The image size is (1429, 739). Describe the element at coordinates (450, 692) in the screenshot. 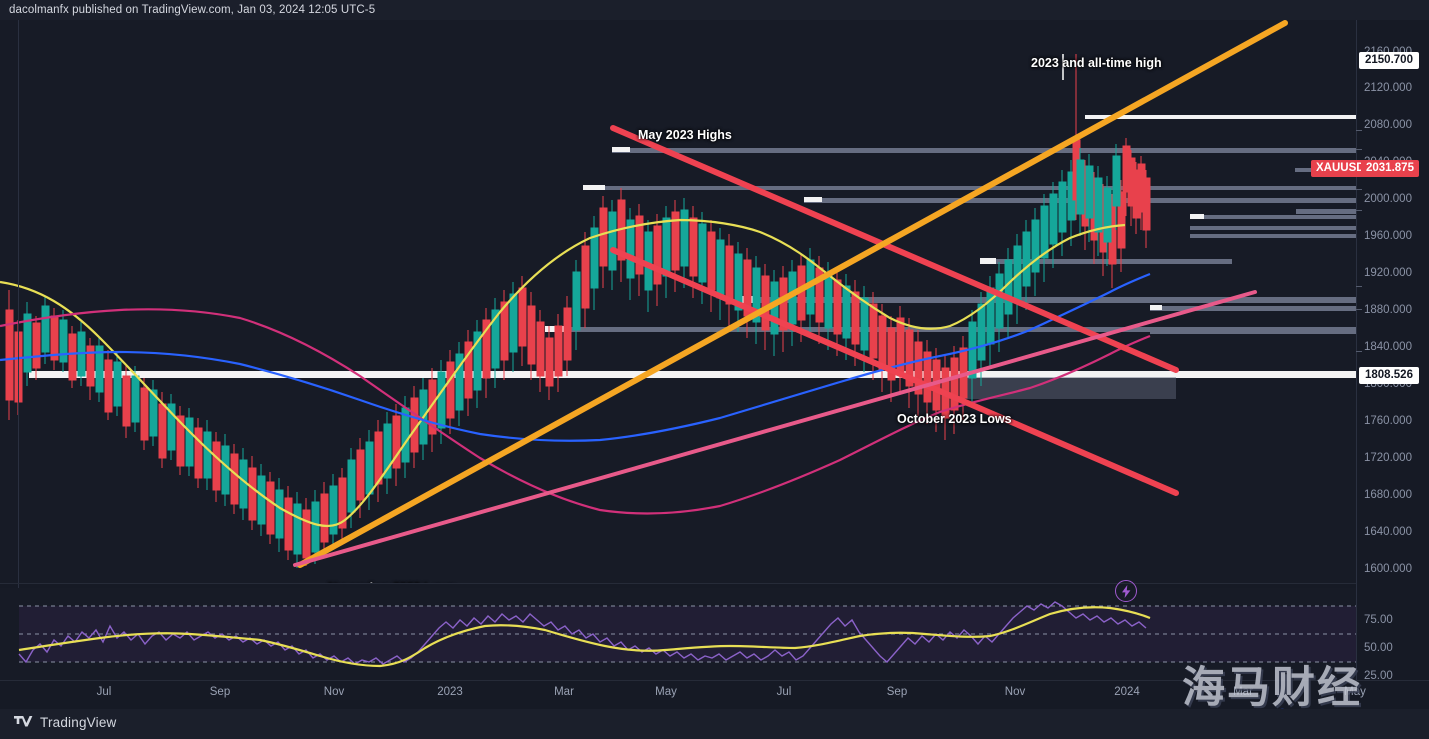

I see `time-tick-2023: 2023` at that location.